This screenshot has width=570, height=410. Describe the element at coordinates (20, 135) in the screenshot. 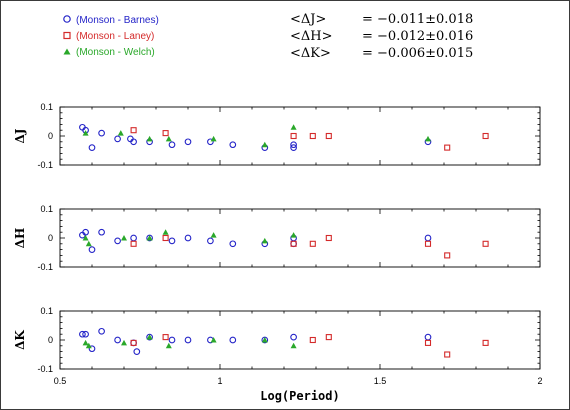

I see `y-axis-label: ΔJ` at that location.